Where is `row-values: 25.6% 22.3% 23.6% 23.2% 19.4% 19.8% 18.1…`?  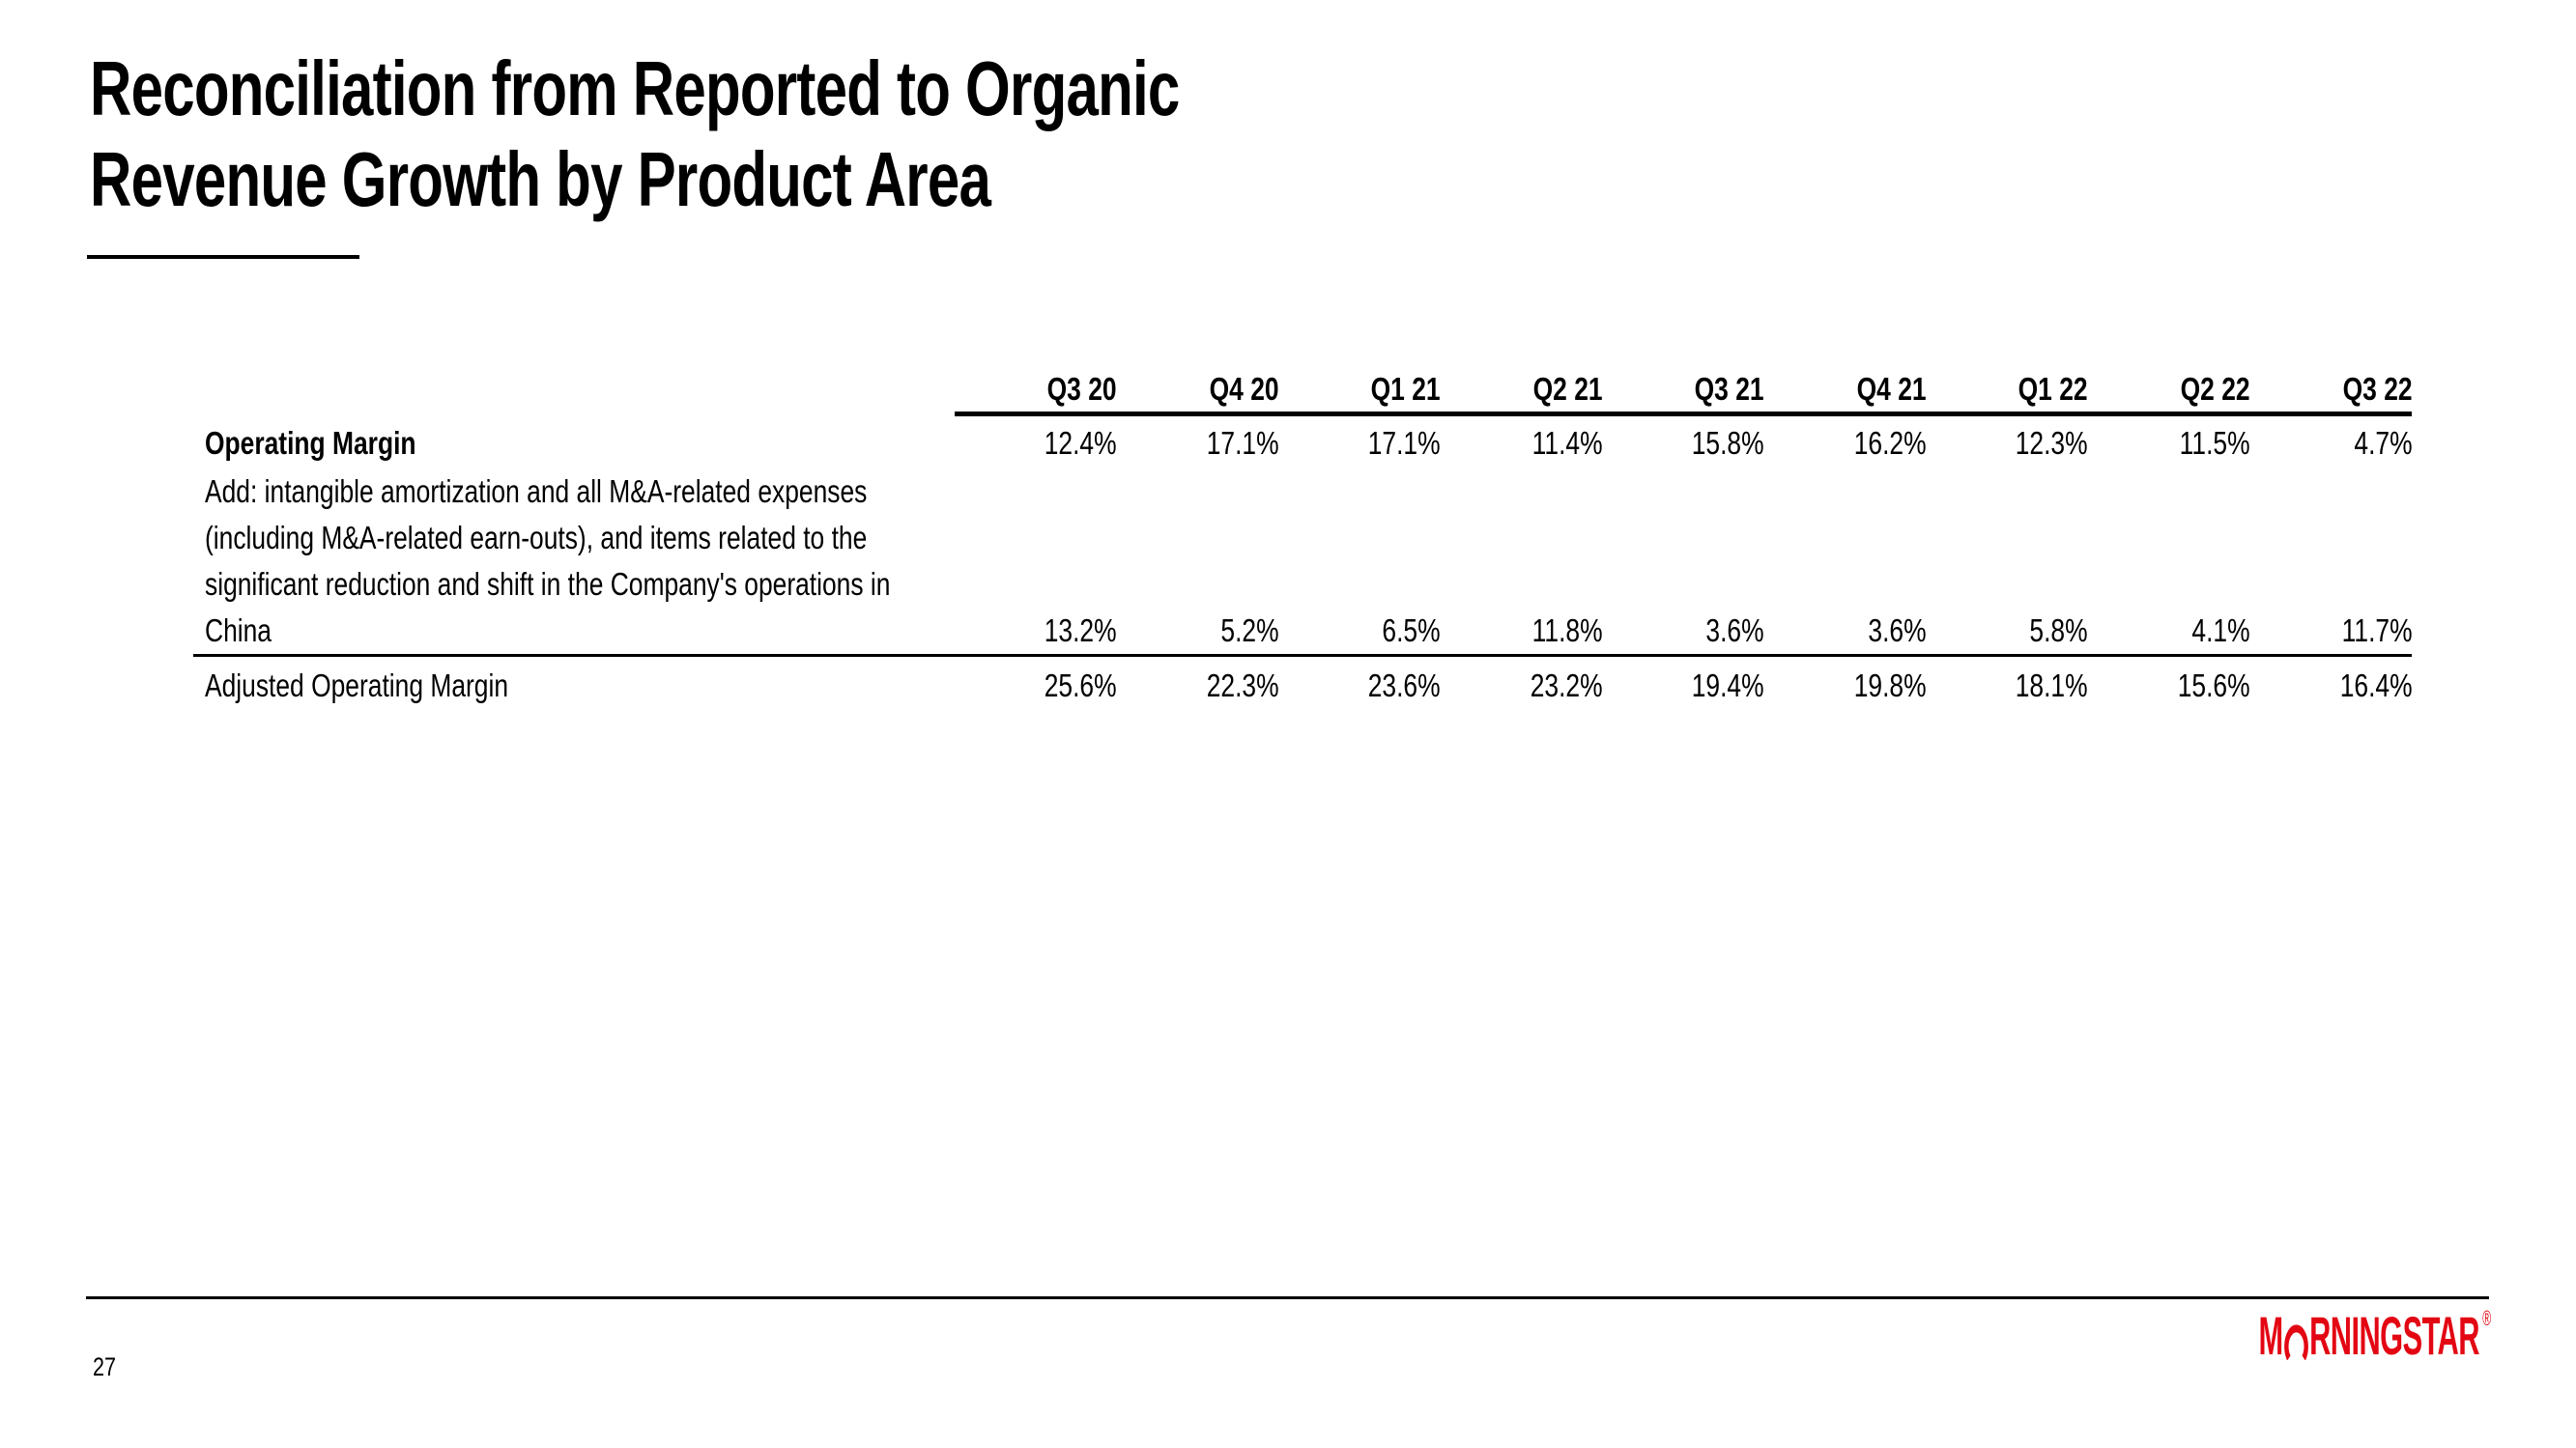
row-values: 25.6% 22.3% 23.6% 23.2% 19.4% 19.8% 18.1… is located at coordinates (1684, 686).